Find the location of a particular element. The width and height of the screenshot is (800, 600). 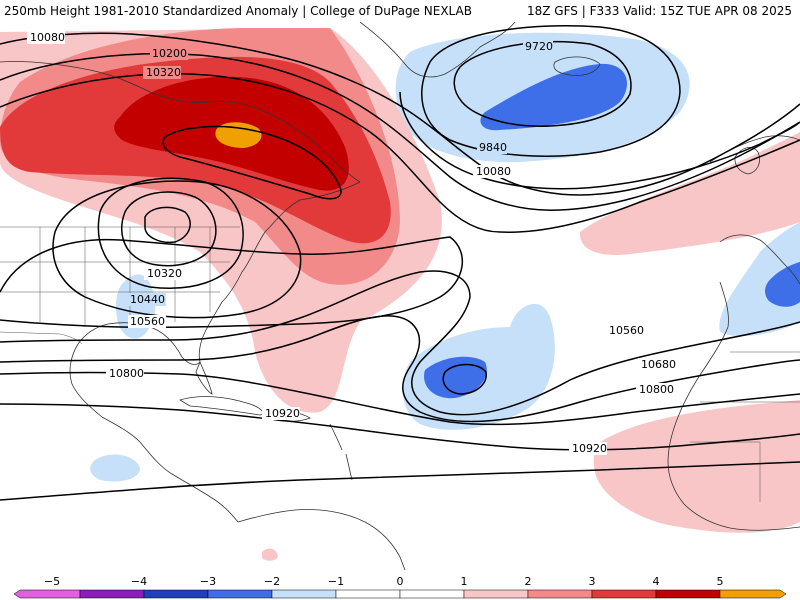

coast-central-america is located at coordinates (170, 469).